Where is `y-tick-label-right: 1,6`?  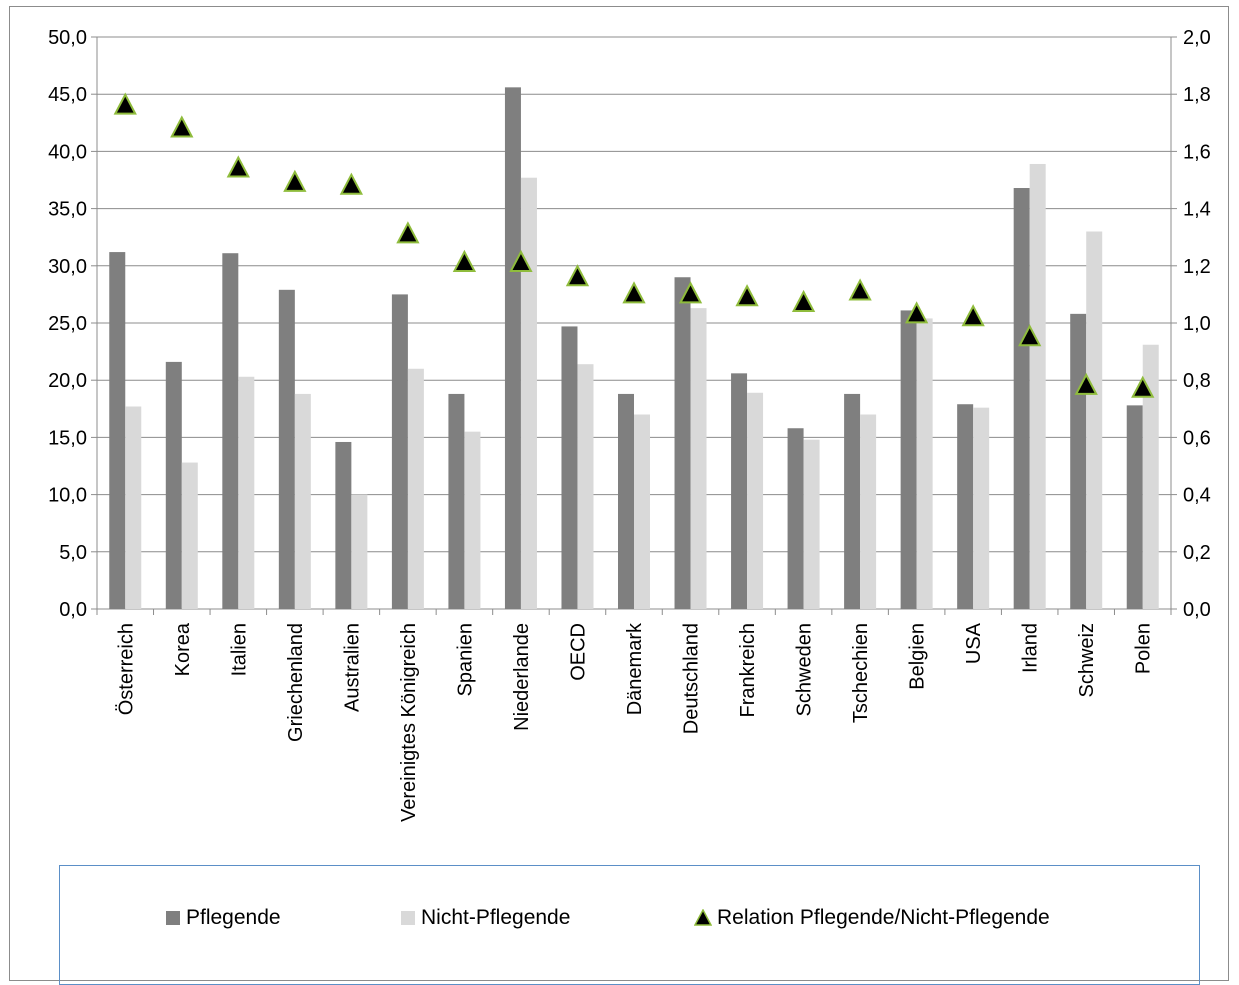
y-tick-label-right: 1,6 is located at coordinates (1197, 152).